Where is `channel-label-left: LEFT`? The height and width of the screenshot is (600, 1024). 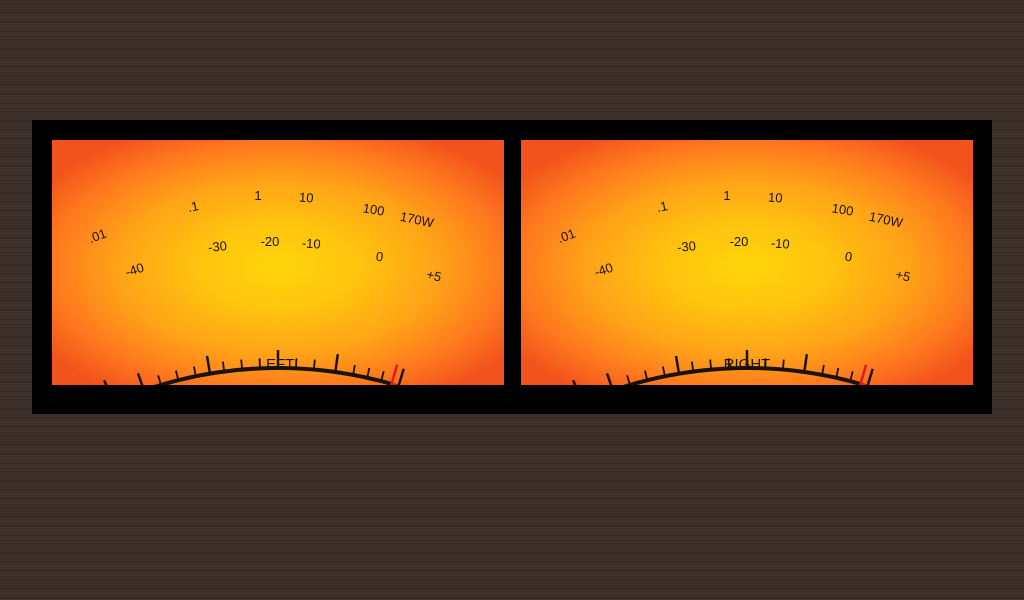
channel-label-left: LEFT is located at coordinates (276, 364).